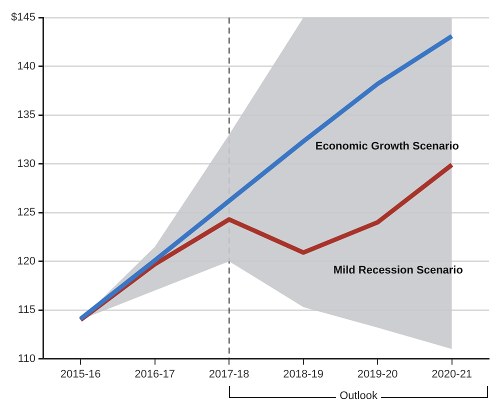  What do you see at coordinates (398, 270) in the screenshot?
I see `text: Mild Recession Scenario` at bounding box center [398, 270].